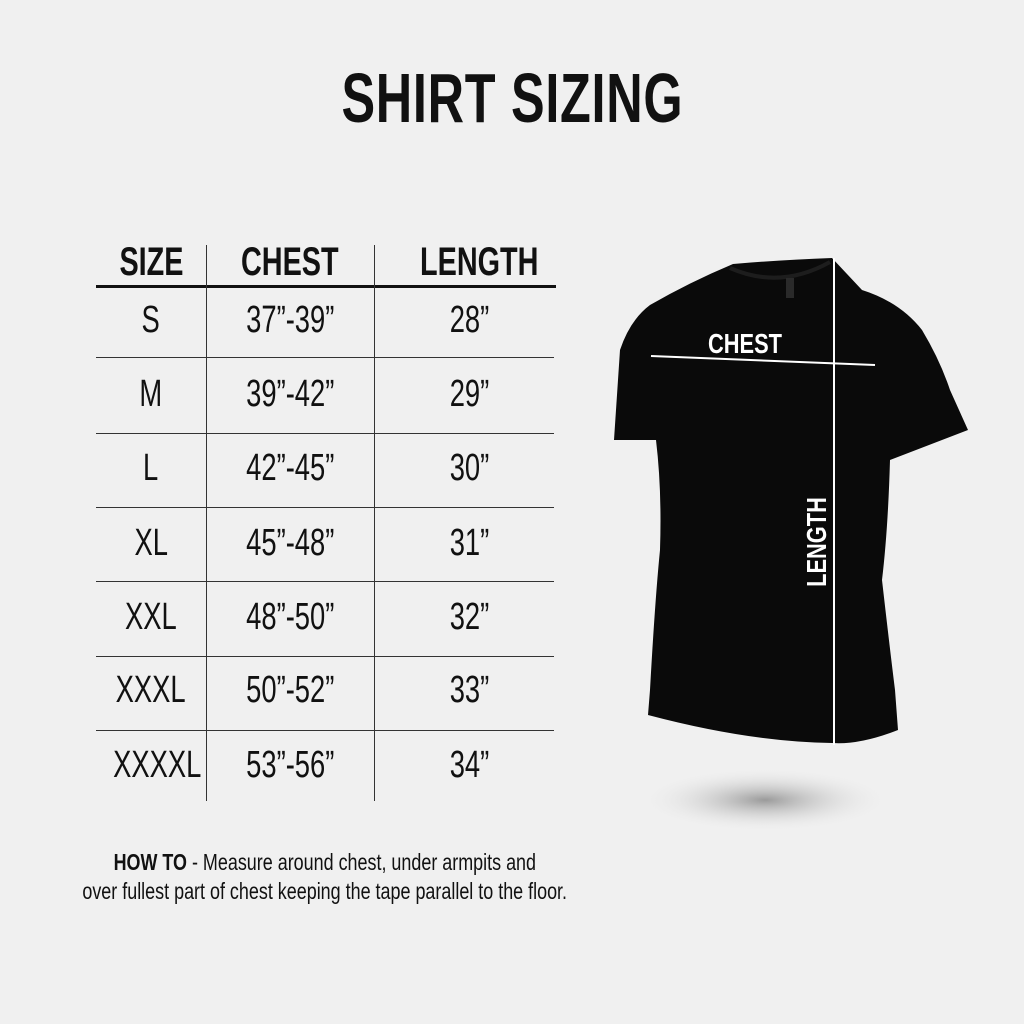  Describe the element at coordinates (290, 468) in the screenshot. I see `chest-cell: 42”-45”` at that location.